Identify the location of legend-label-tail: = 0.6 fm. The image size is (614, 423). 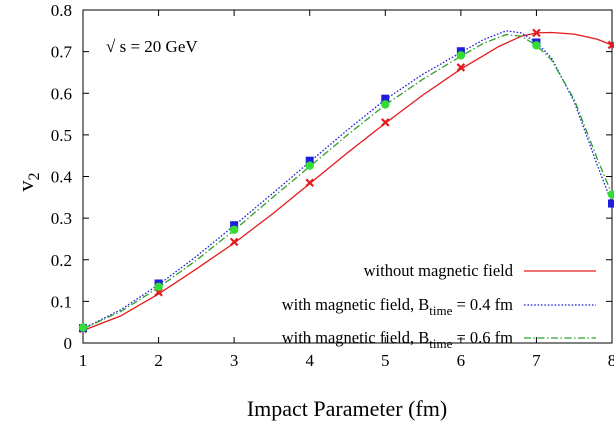
(482, 337).